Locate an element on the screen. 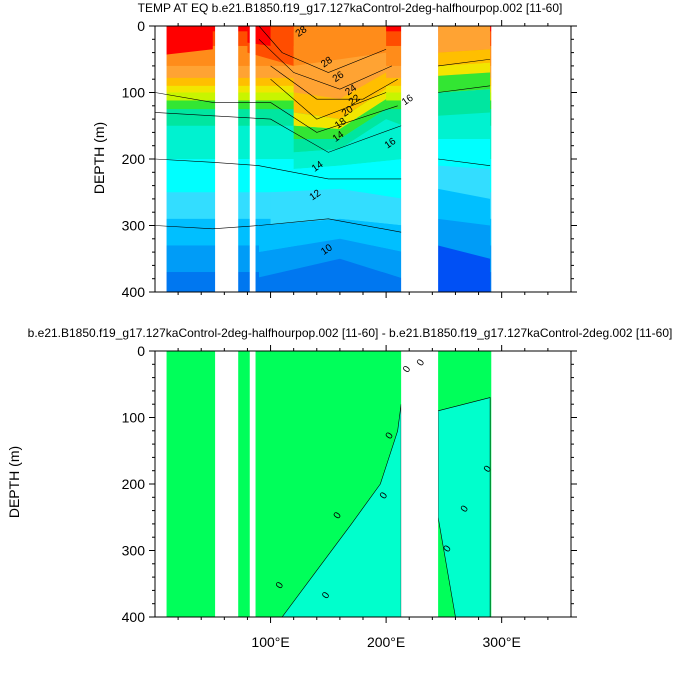  x-tick-label: 300°E is located at coordinates (502, 642).